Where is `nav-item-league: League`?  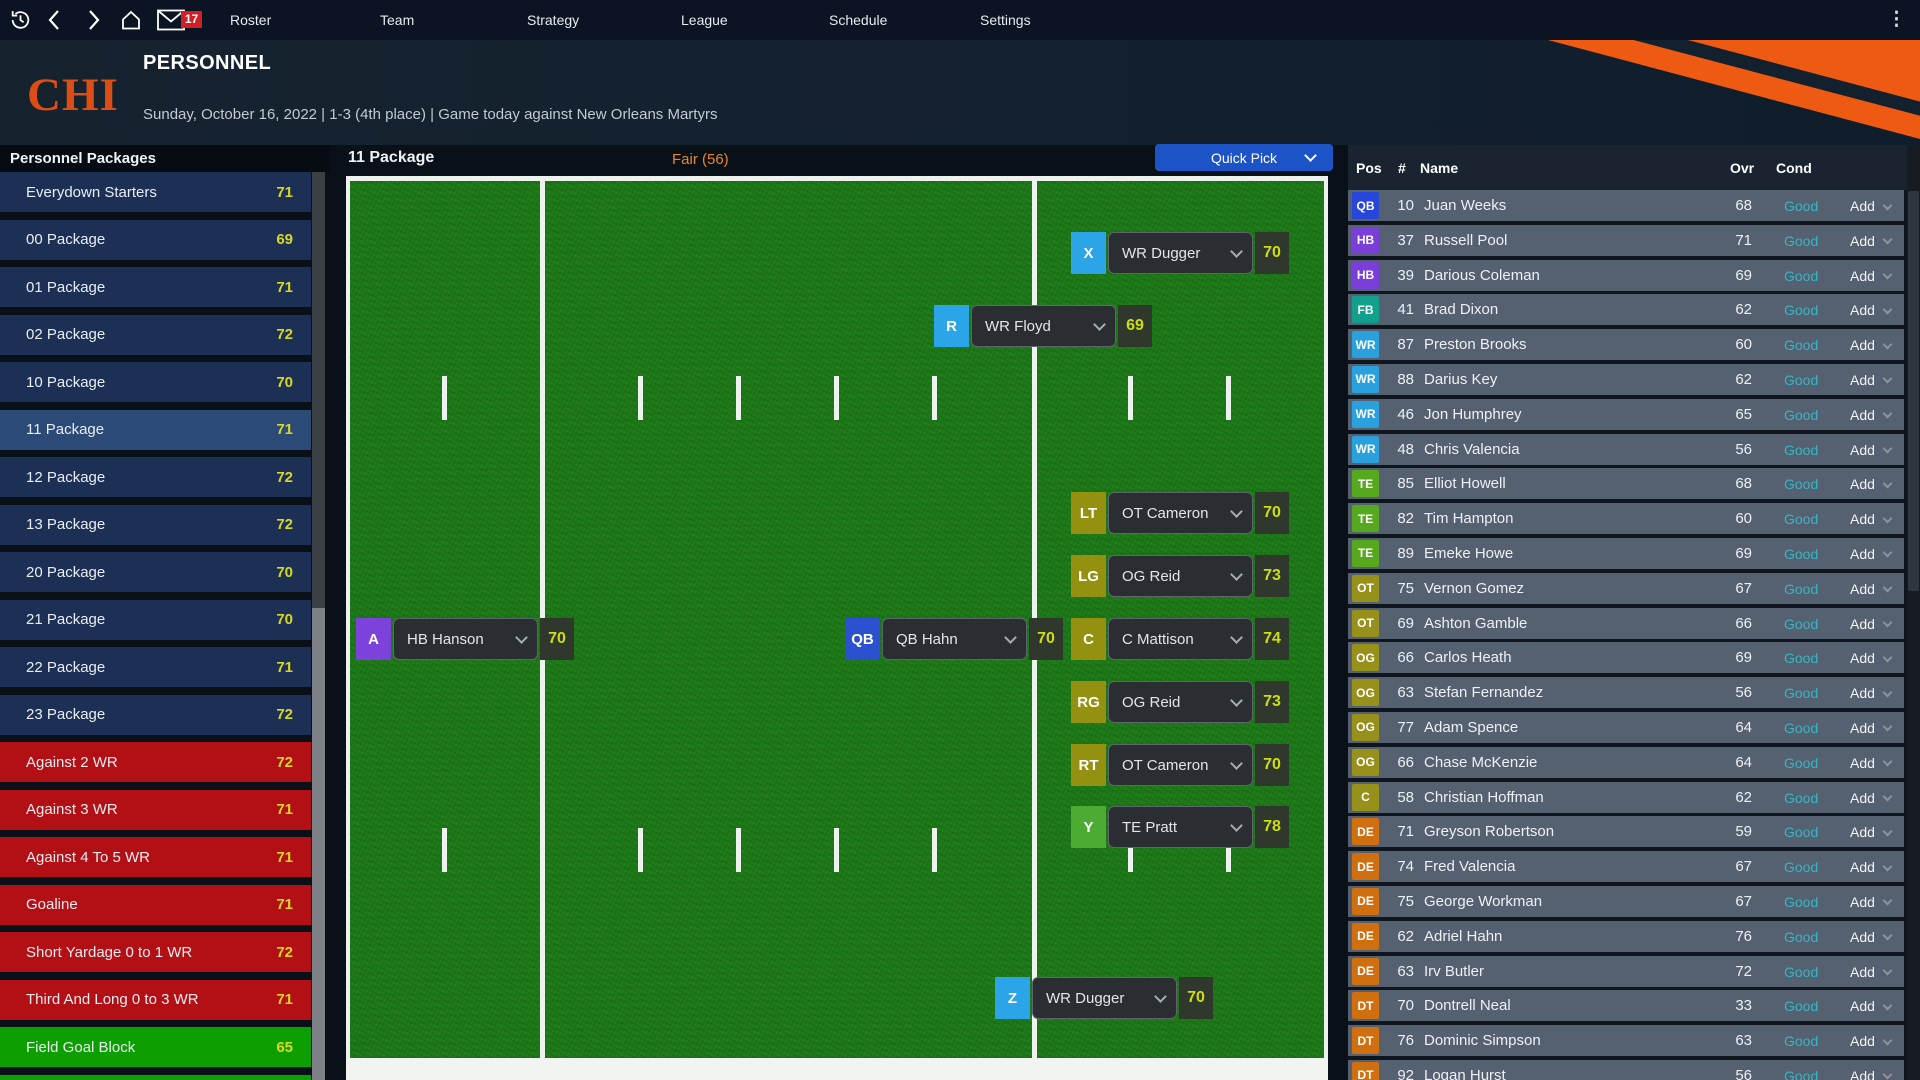 nav-item-league: League is located at coordinates (704, 20).